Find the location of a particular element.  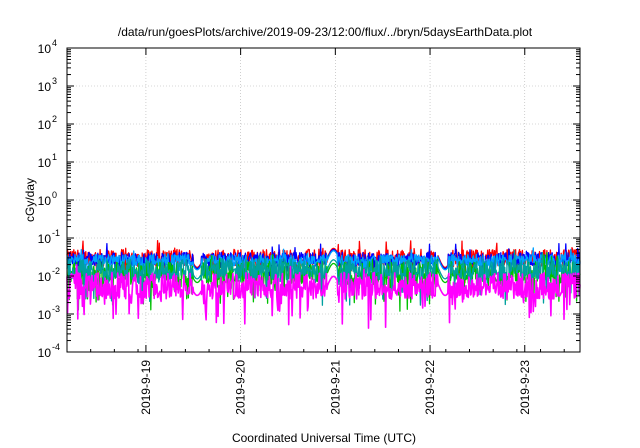

y-tick-exponent: 1 is located at coordinates (54, 157).